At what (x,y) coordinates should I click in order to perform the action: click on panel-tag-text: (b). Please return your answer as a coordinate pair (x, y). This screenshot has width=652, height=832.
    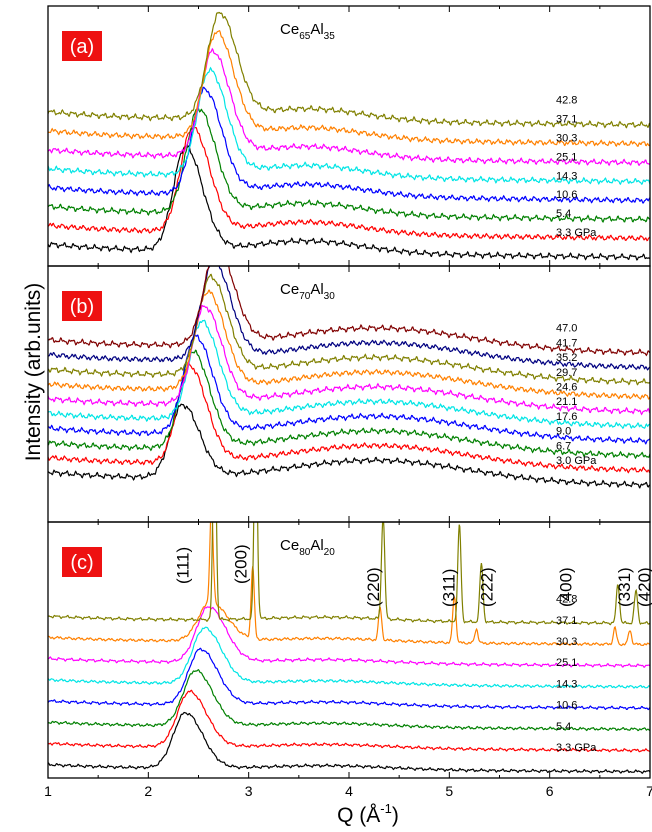
    Looking at the image, I should click on (82, 307).